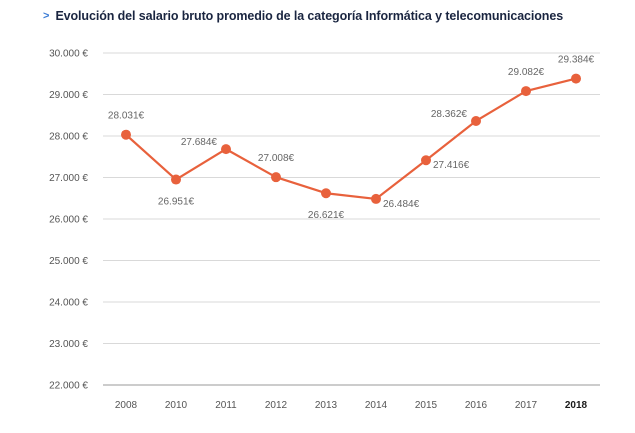 The height and width of the screenshot is (433, 635). Describe the element at coordinates (126, 405) in the screenshot. I see `x-tick-label: 2008` at that location.